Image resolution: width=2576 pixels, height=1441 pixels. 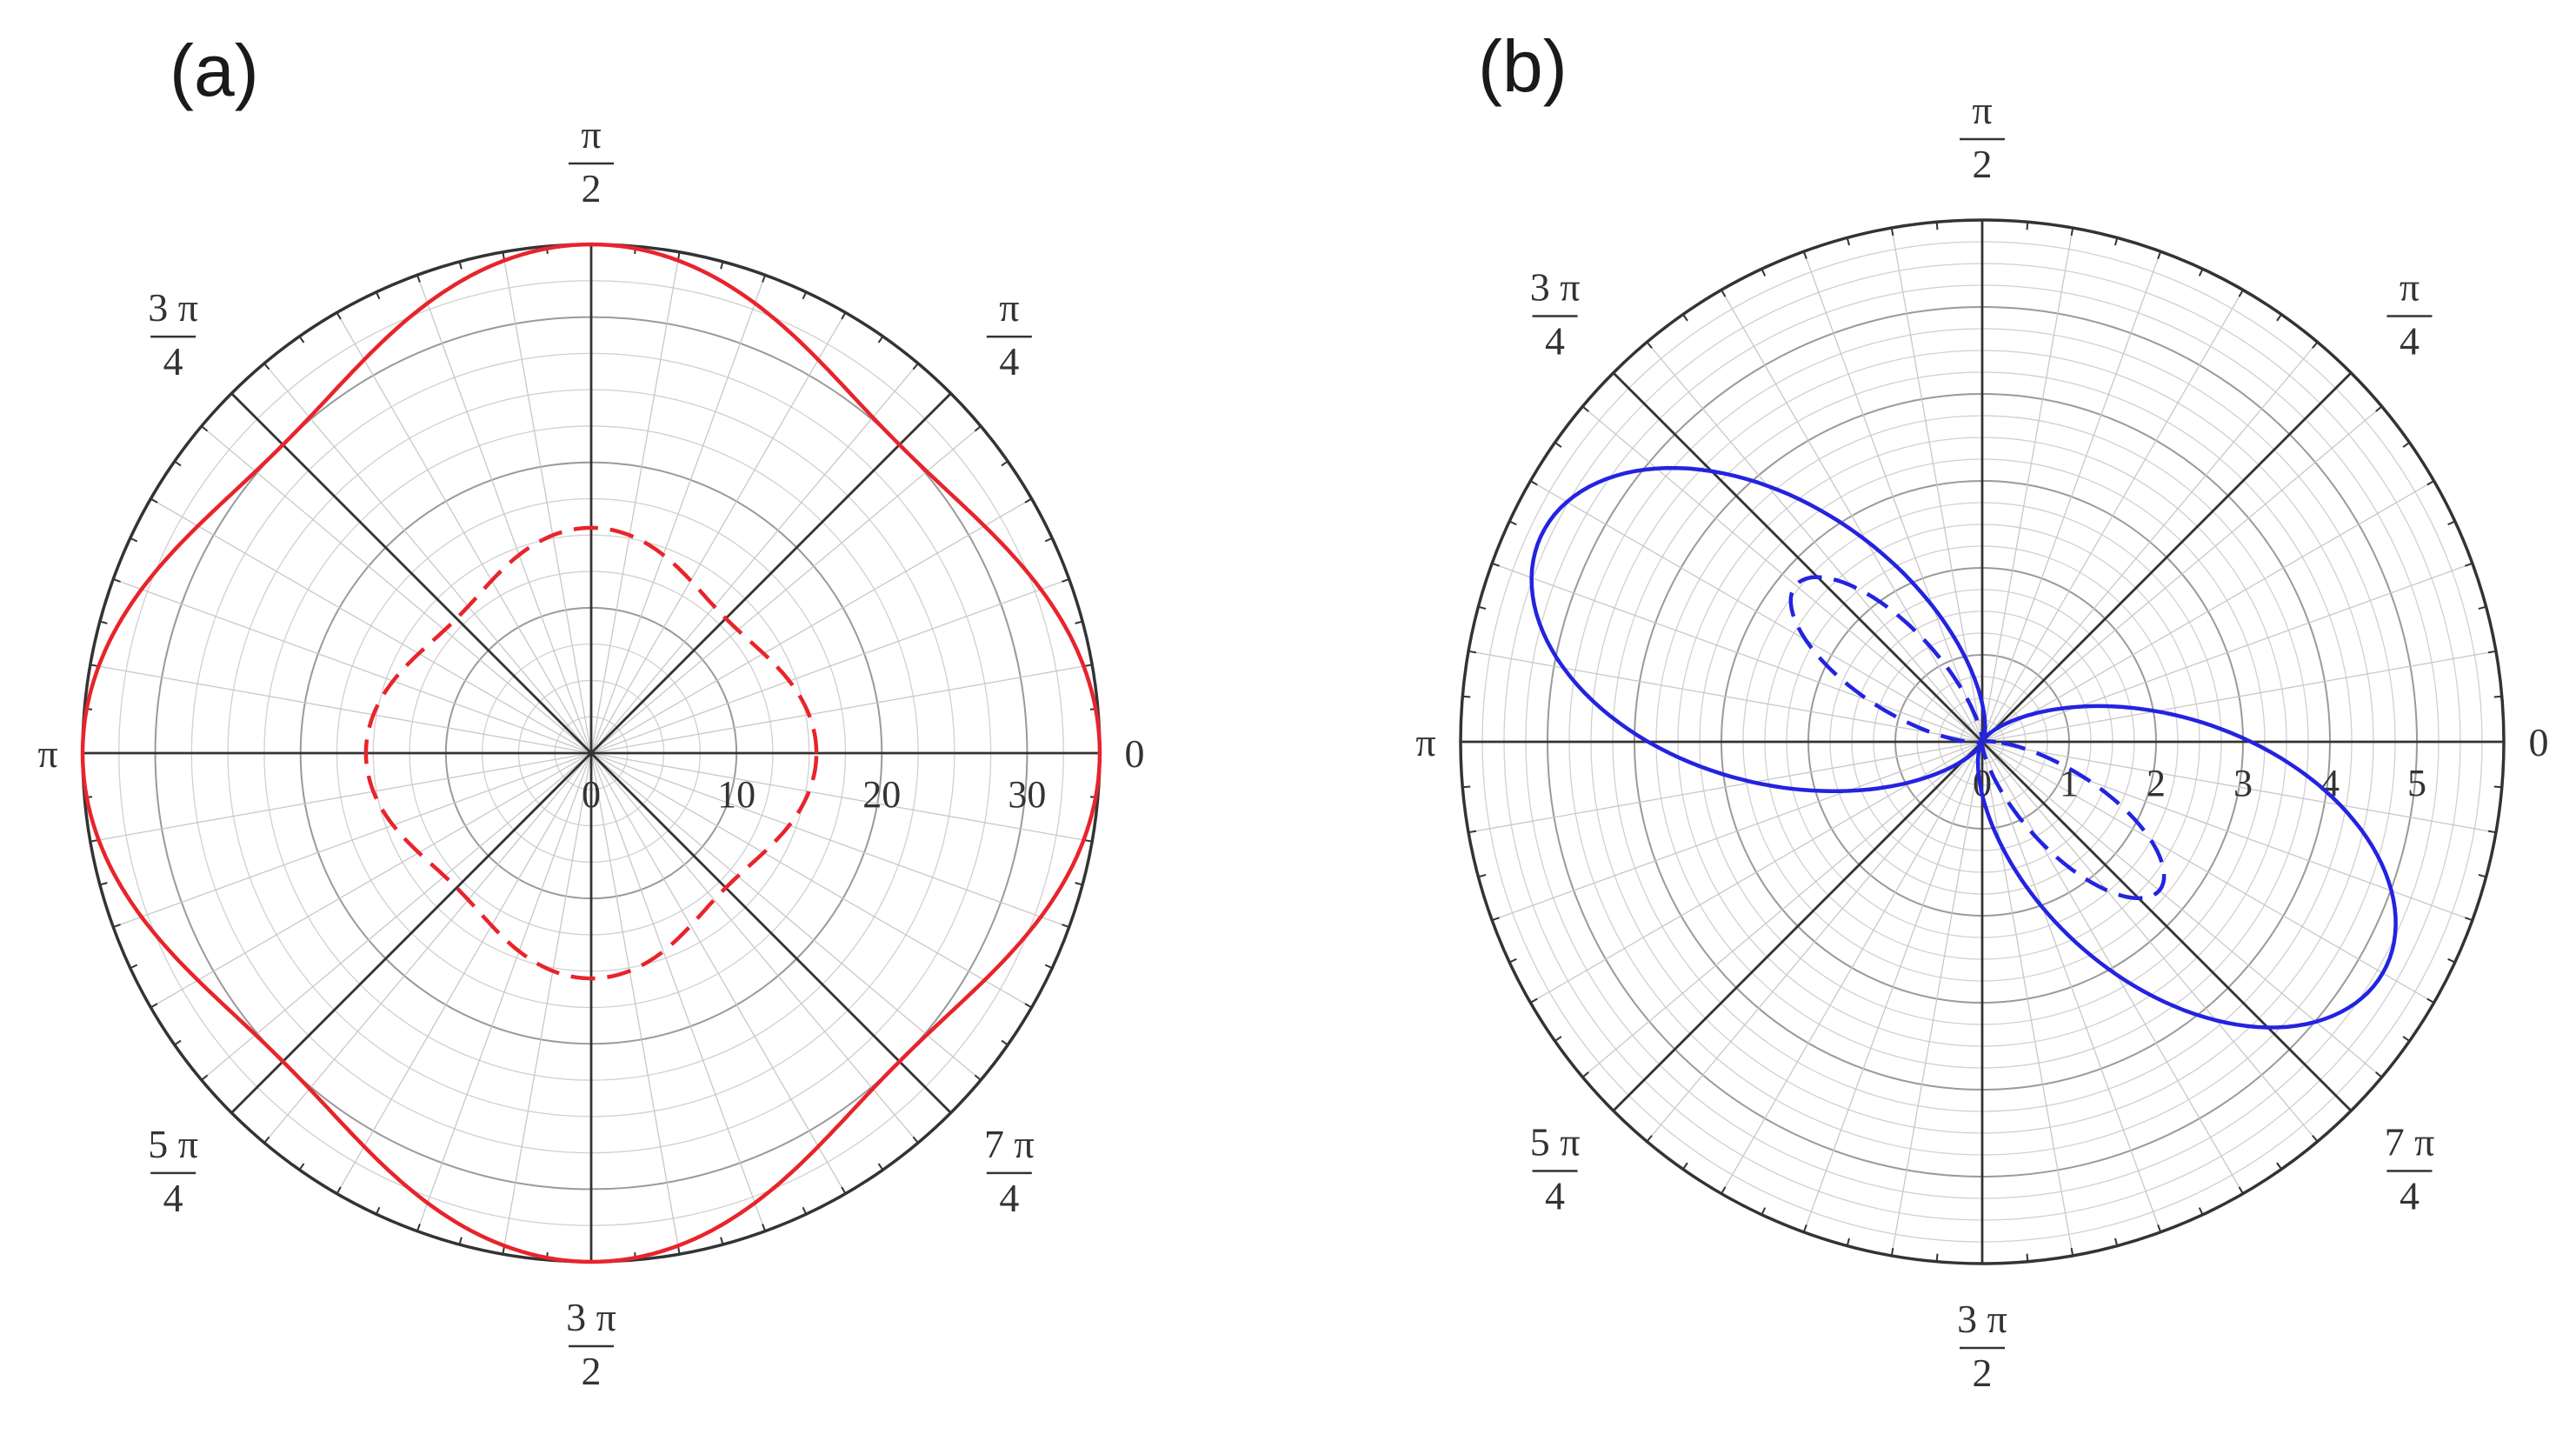 I want to click on angle-label-90: π2, so click(x=591, y=161).